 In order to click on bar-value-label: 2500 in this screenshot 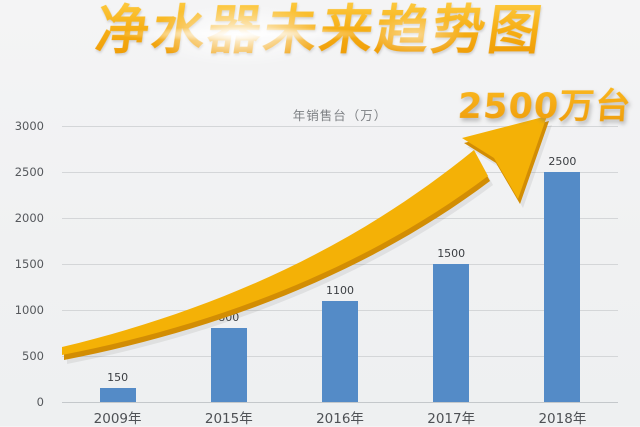, I will do `click(562, 161)`.